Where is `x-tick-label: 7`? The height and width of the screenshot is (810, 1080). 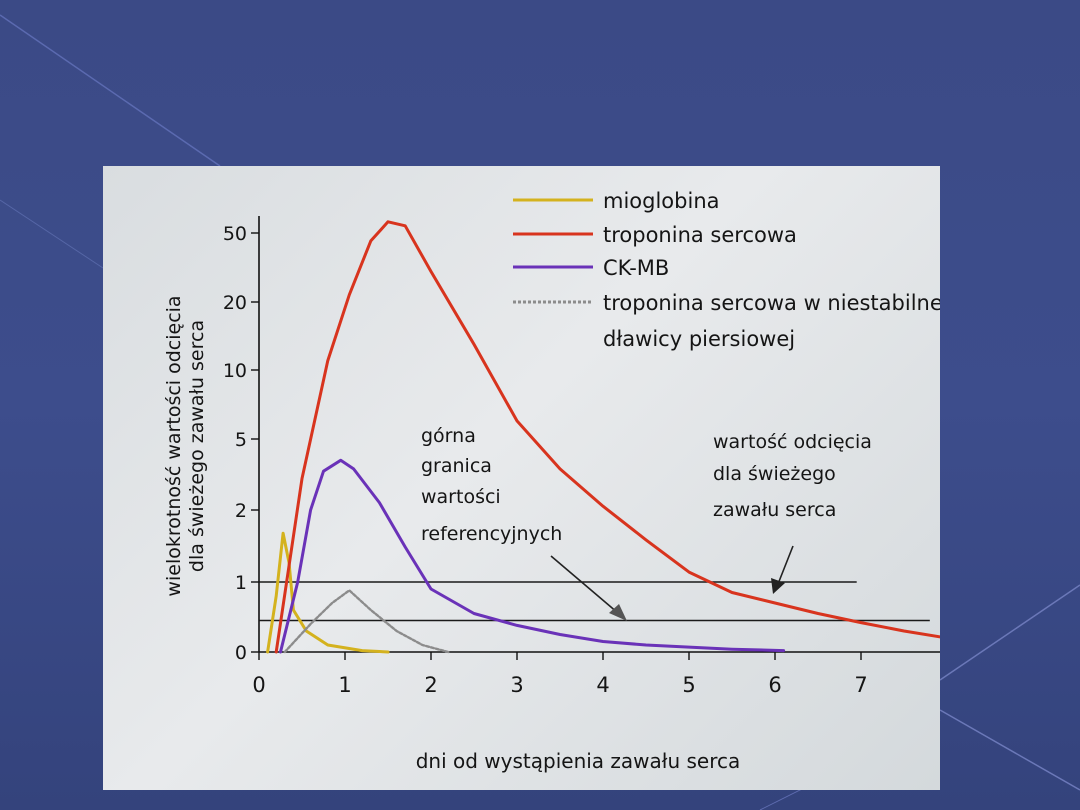
x-tick-label: 7 is located at coordinates (860, 685).